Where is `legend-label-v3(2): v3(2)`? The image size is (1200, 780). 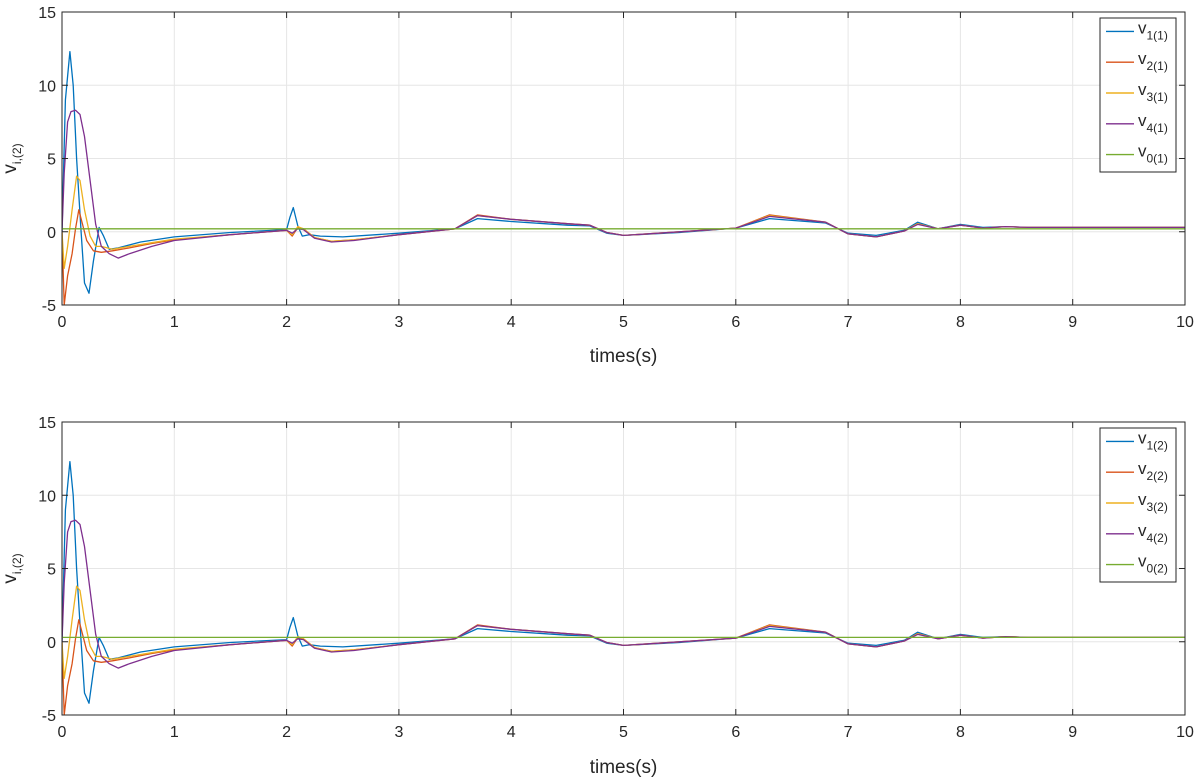
legend-label-v3(2): v3(2) is located at coordinates (1153, 502).